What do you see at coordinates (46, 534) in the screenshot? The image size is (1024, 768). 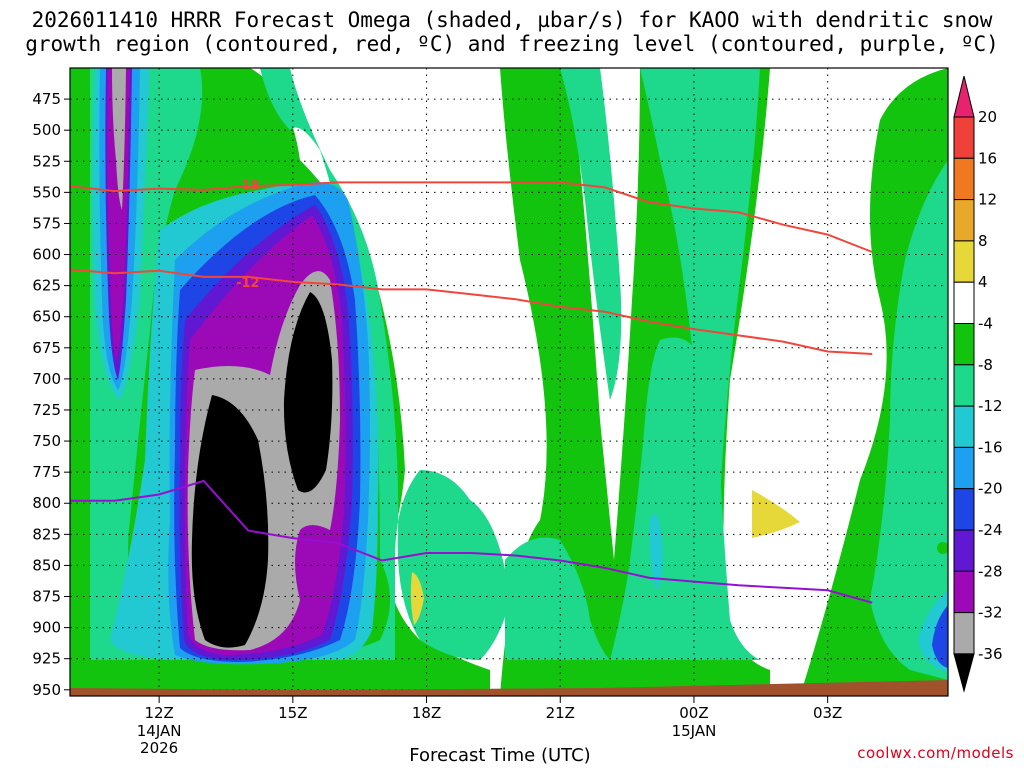 I see `y-tick-label: 825` at bounding box center [46, 534].